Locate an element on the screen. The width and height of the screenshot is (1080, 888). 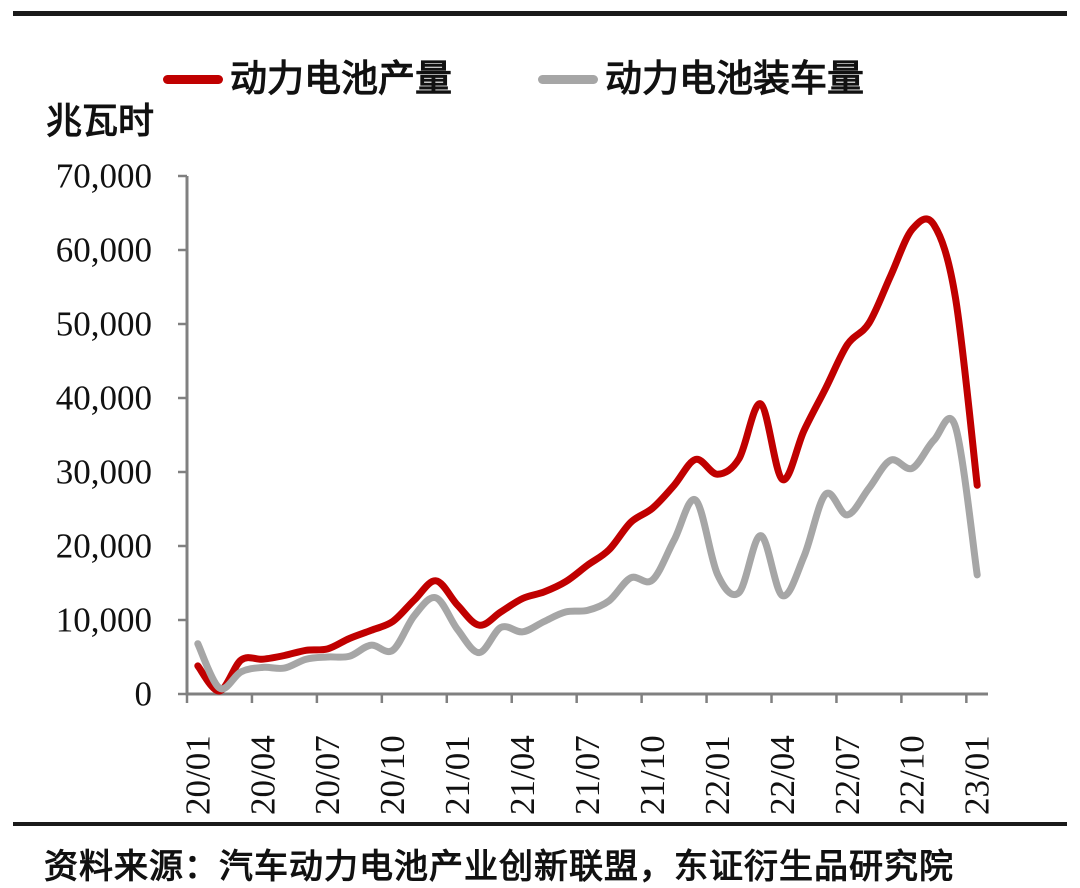
chart-legend: 动力电池产量 动力电池装车量 is located at coordinates (540, 79).